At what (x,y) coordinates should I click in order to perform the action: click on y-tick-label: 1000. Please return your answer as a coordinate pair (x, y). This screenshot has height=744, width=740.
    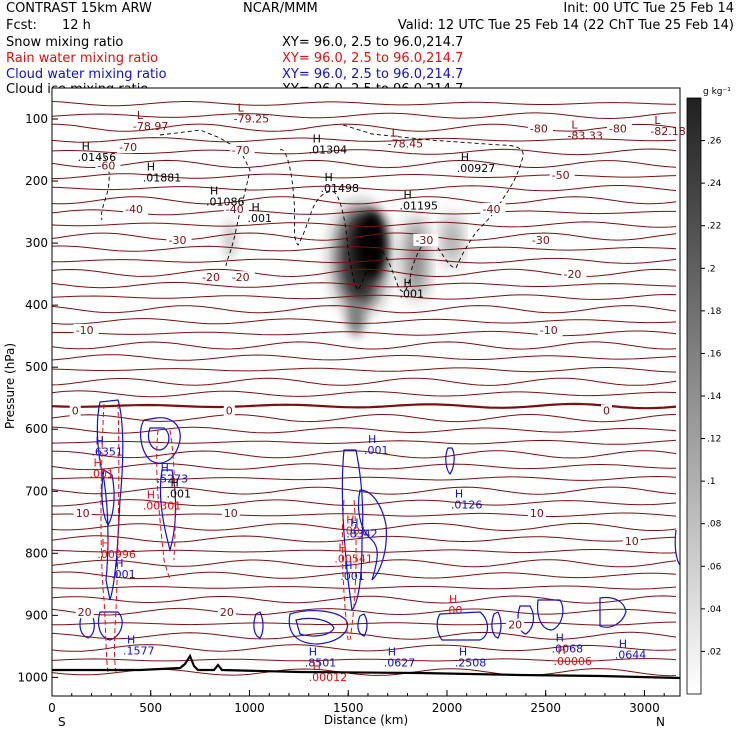
    Looking at the image, I should click on (32, 677).